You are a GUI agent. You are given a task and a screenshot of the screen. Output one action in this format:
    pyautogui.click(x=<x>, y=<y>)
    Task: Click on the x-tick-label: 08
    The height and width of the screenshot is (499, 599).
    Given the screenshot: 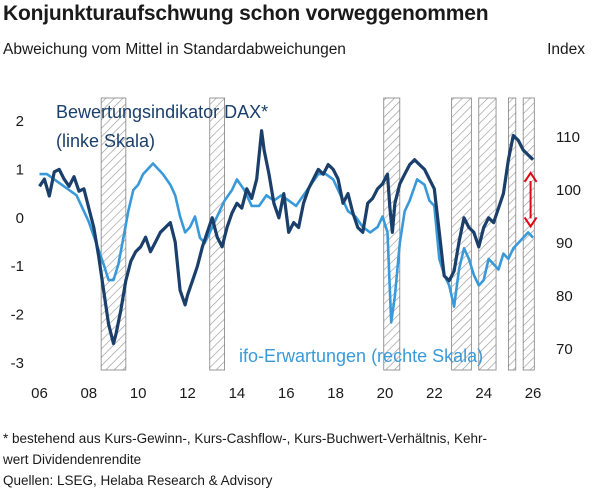 What is the action you would take?
    pyautogui.click(x=88, y=393)
    